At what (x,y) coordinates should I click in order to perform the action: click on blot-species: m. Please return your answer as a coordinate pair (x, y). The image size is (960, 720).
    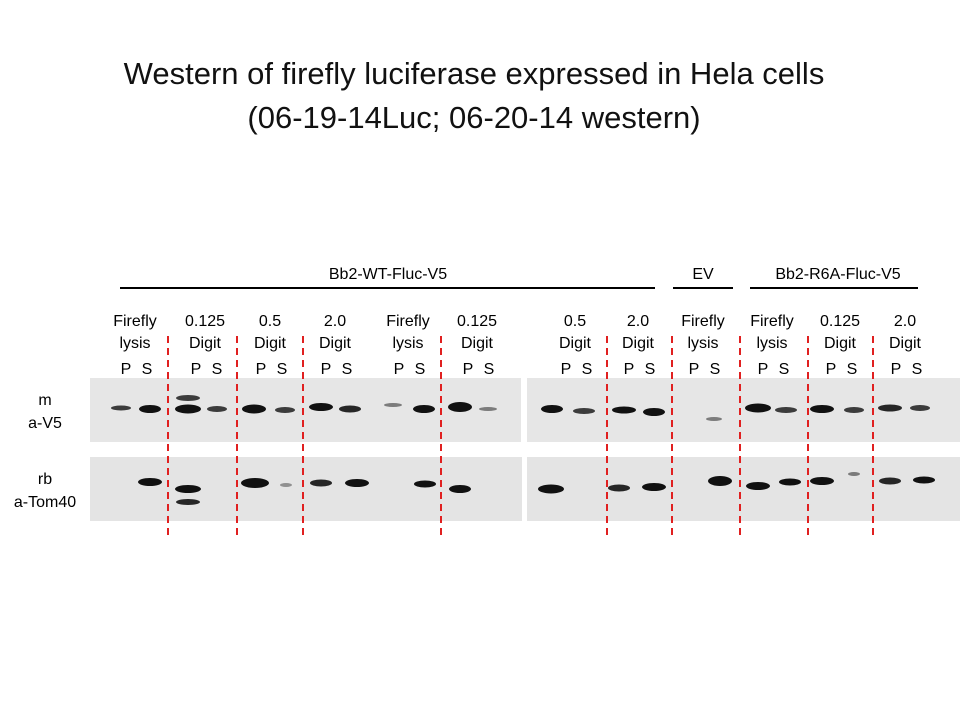
    Looking at the image, I should click on (44, 400).